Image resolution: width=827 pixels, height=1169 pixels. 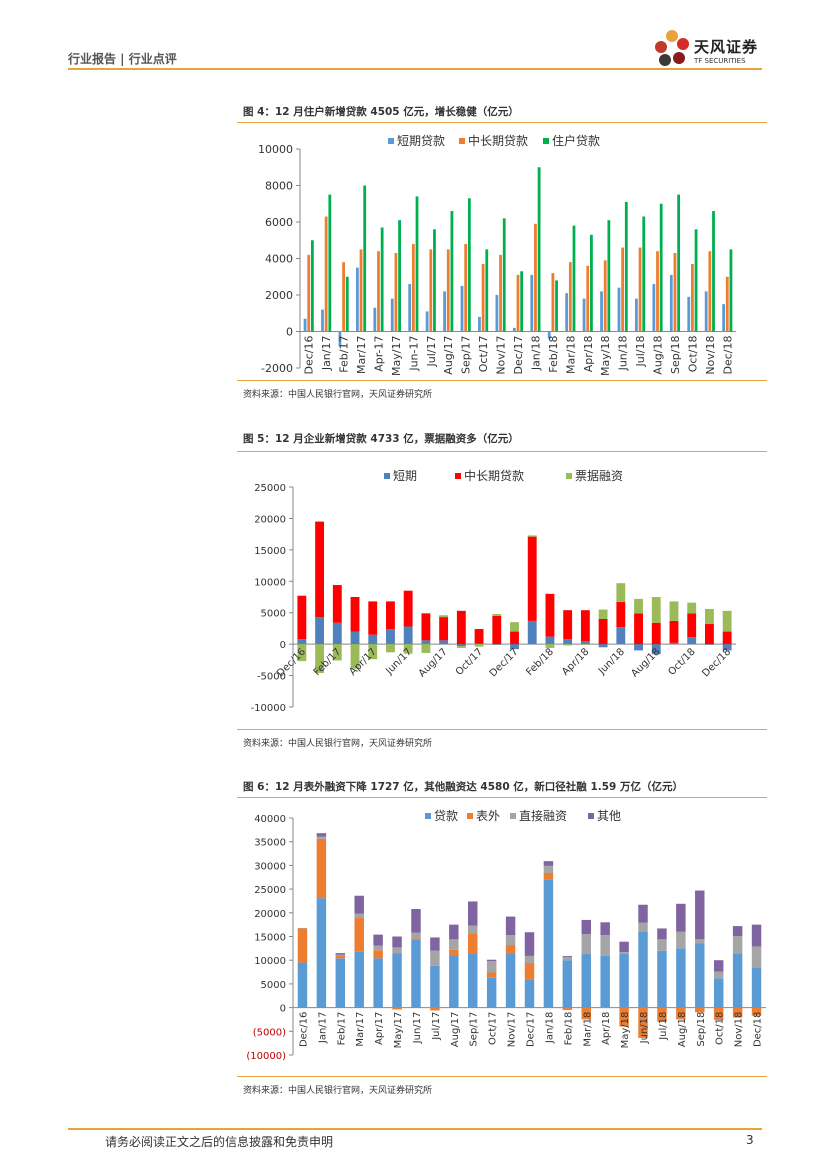 What do you see at coordinates (599, 476) in the screenshot?
I see `chart5-legend-label: 票据融资` at bounding box center [599, 476].